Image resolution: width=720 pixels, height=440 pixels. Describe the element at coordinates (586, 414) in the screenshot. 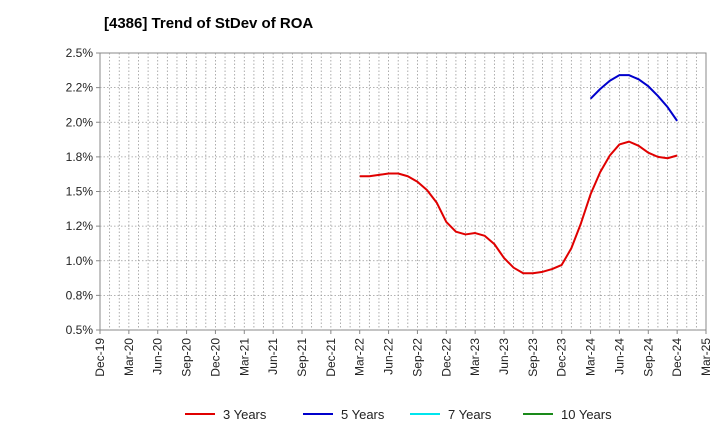

I see `legend-label-10-years: 10 Years` at that location.